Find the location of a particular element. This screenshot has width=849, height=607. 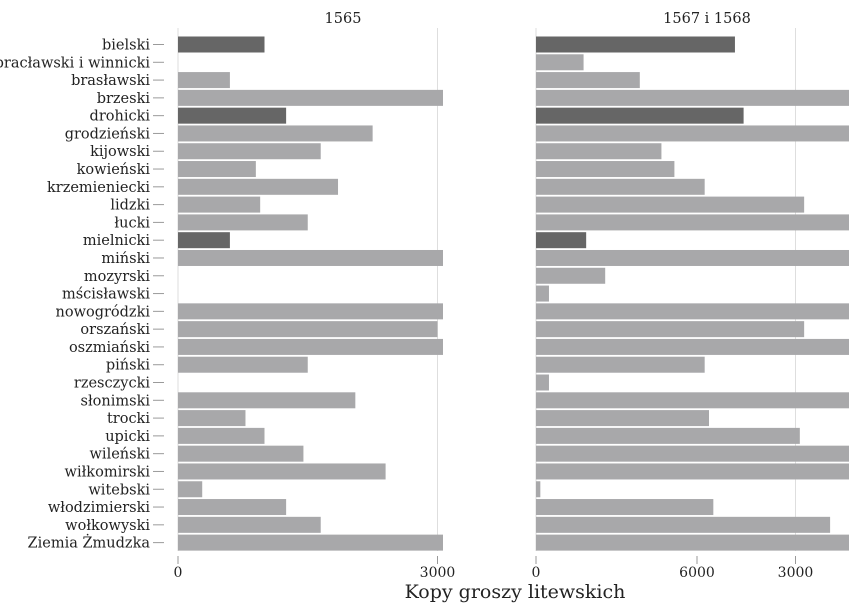

panel-title-1: 1565 is located at coordinates (343, 19).